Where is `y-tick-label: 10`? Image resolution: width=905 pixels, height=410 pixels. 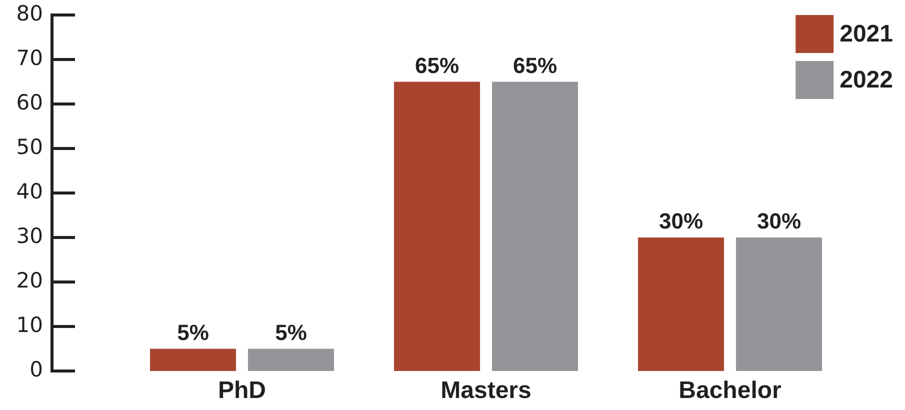
y-tick-label: 10 is located at coordinates (29, 324).